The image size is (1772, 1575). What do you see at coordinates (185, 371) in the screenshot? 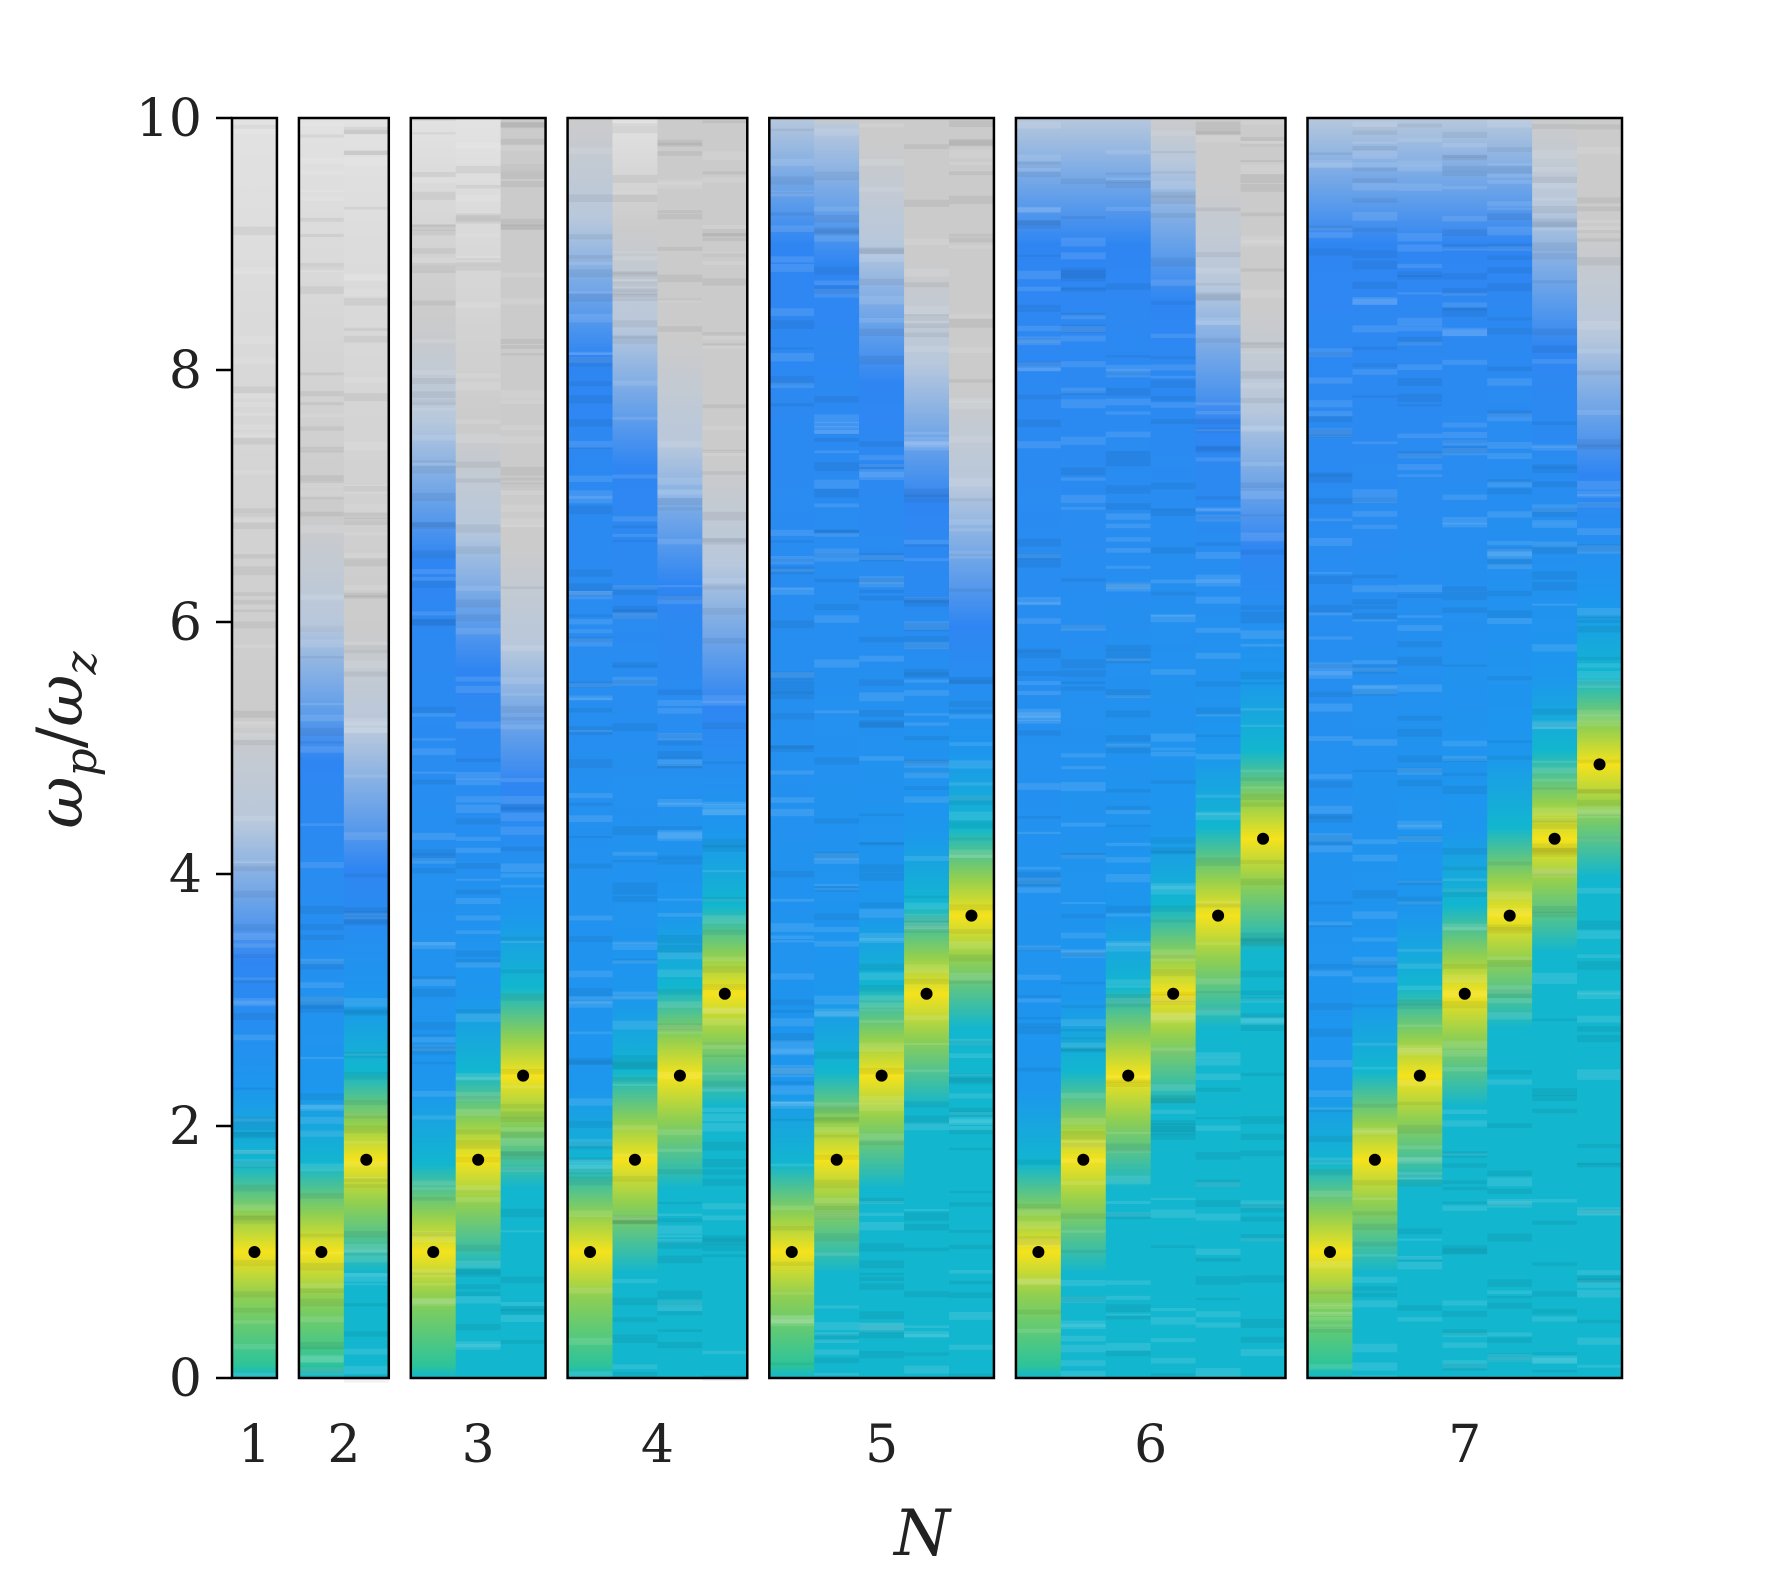
I see `y-tick-label: 8` at bounding box center [185, 371].